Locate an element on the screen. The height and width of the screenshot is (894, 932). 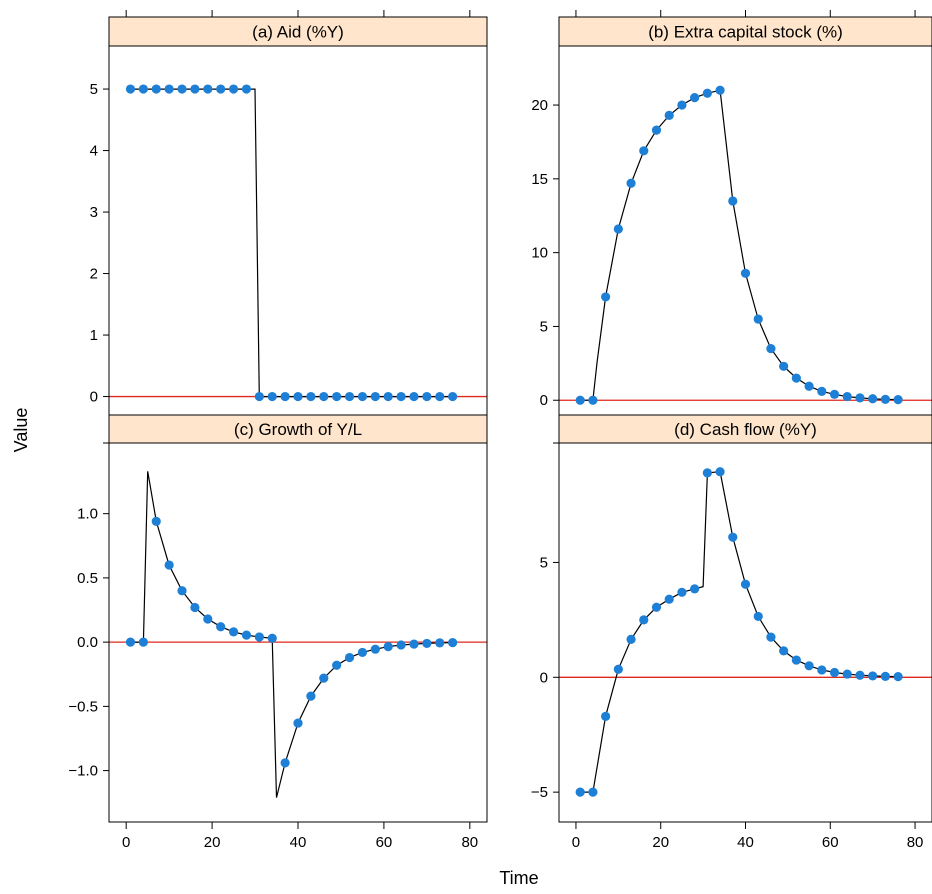
panel-title: (c) Growth of Y/L is located at coordinates (298, 429).